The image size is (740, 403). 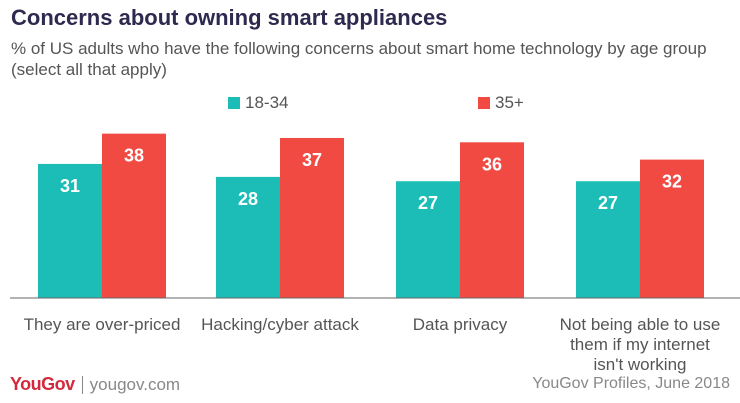 What do you see at coordinates (672, 182) in the screenshot?
I see `bar-value-label: 32` at bounding box center [672, 182].